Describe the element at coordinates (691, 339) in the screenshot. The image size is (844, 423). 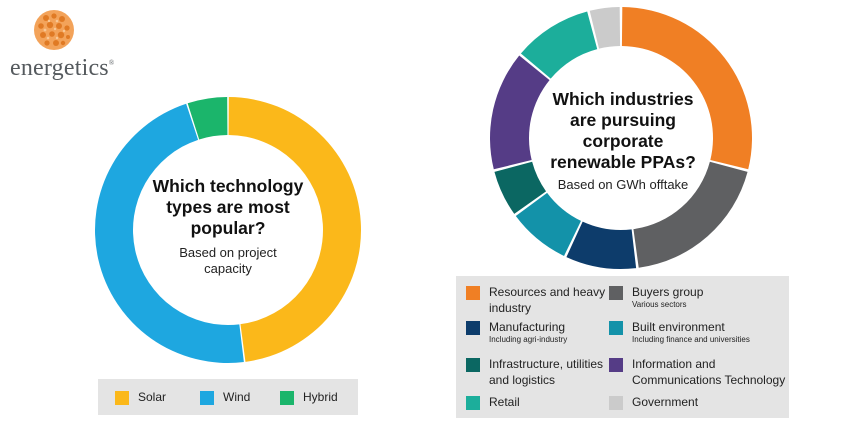
I see `legend-note: Including finance and universities` at that location.